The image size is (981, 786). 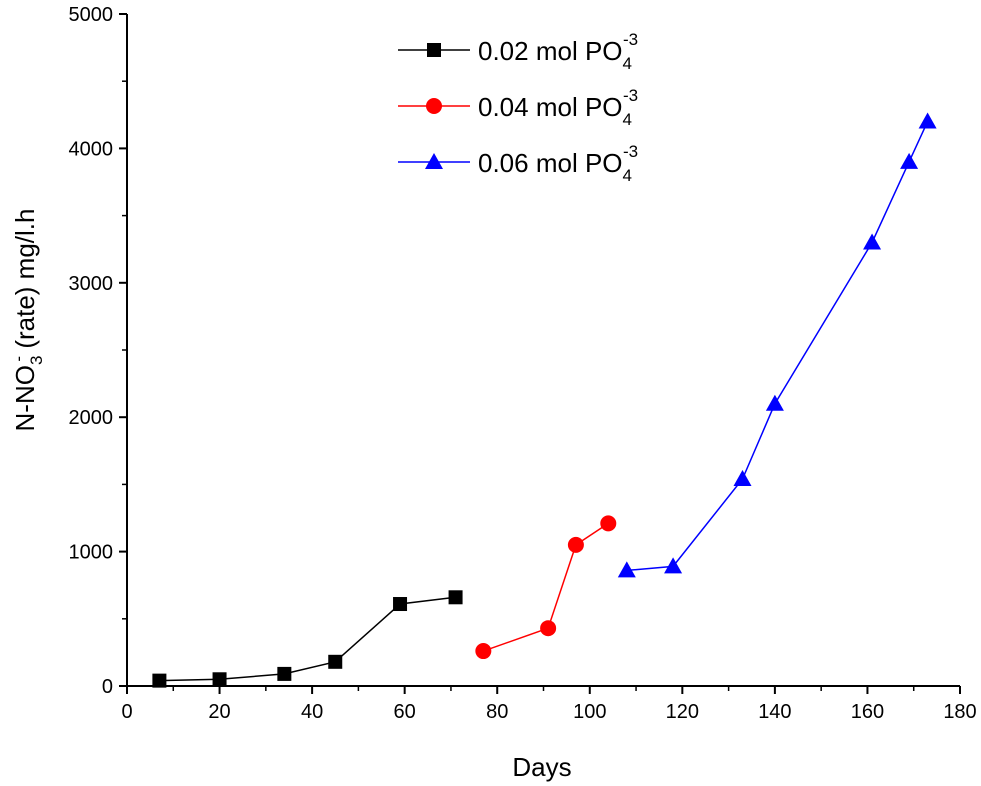 What do you see at coordinates (107, 687) in the screenshot?
I see `y-tick-label-0: 0` at bounding box center [107, 687].